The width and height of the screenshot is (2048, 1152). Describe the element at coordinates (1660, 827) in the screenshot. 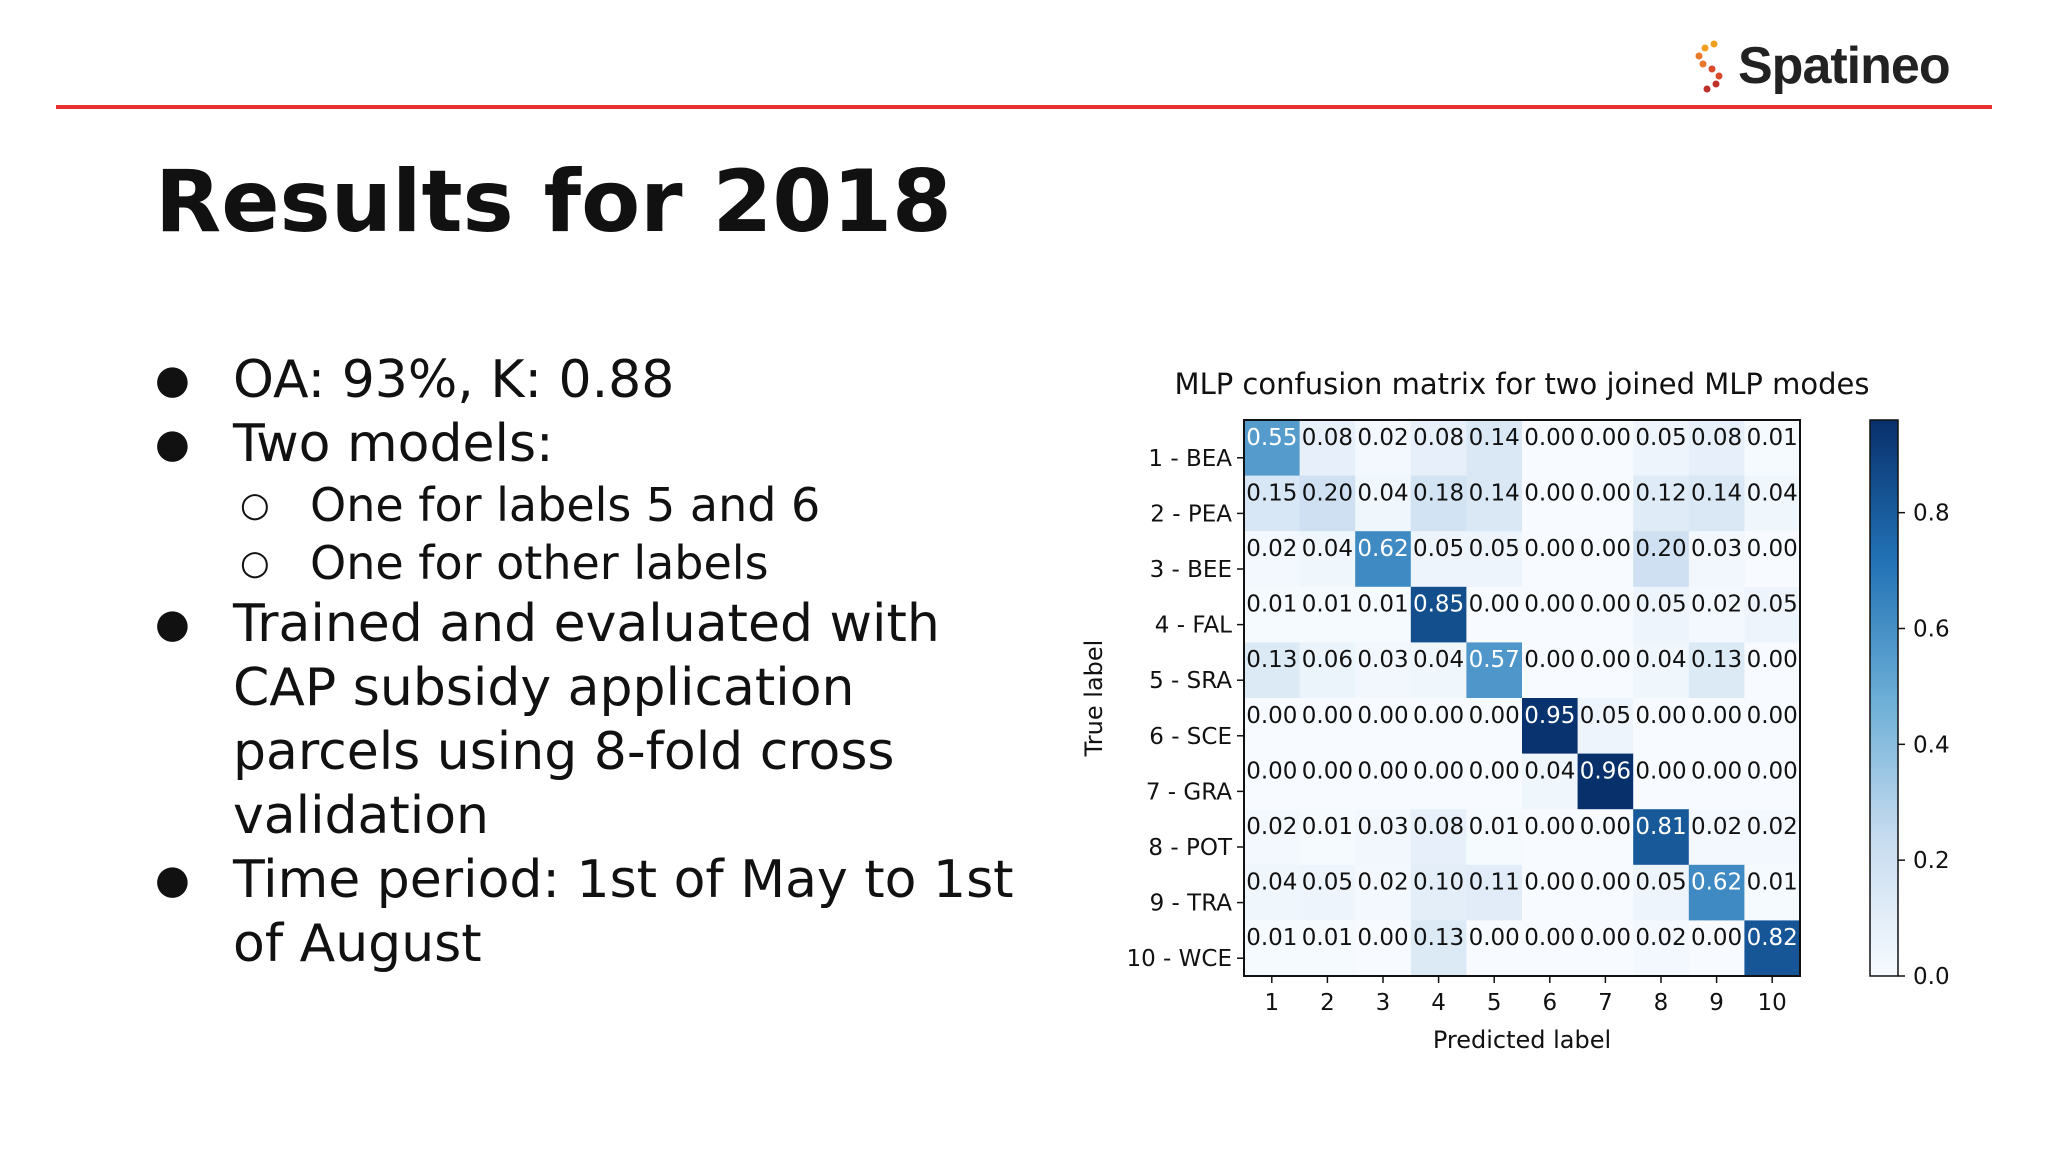

I see `cell-value-label: 0.81` at that location.